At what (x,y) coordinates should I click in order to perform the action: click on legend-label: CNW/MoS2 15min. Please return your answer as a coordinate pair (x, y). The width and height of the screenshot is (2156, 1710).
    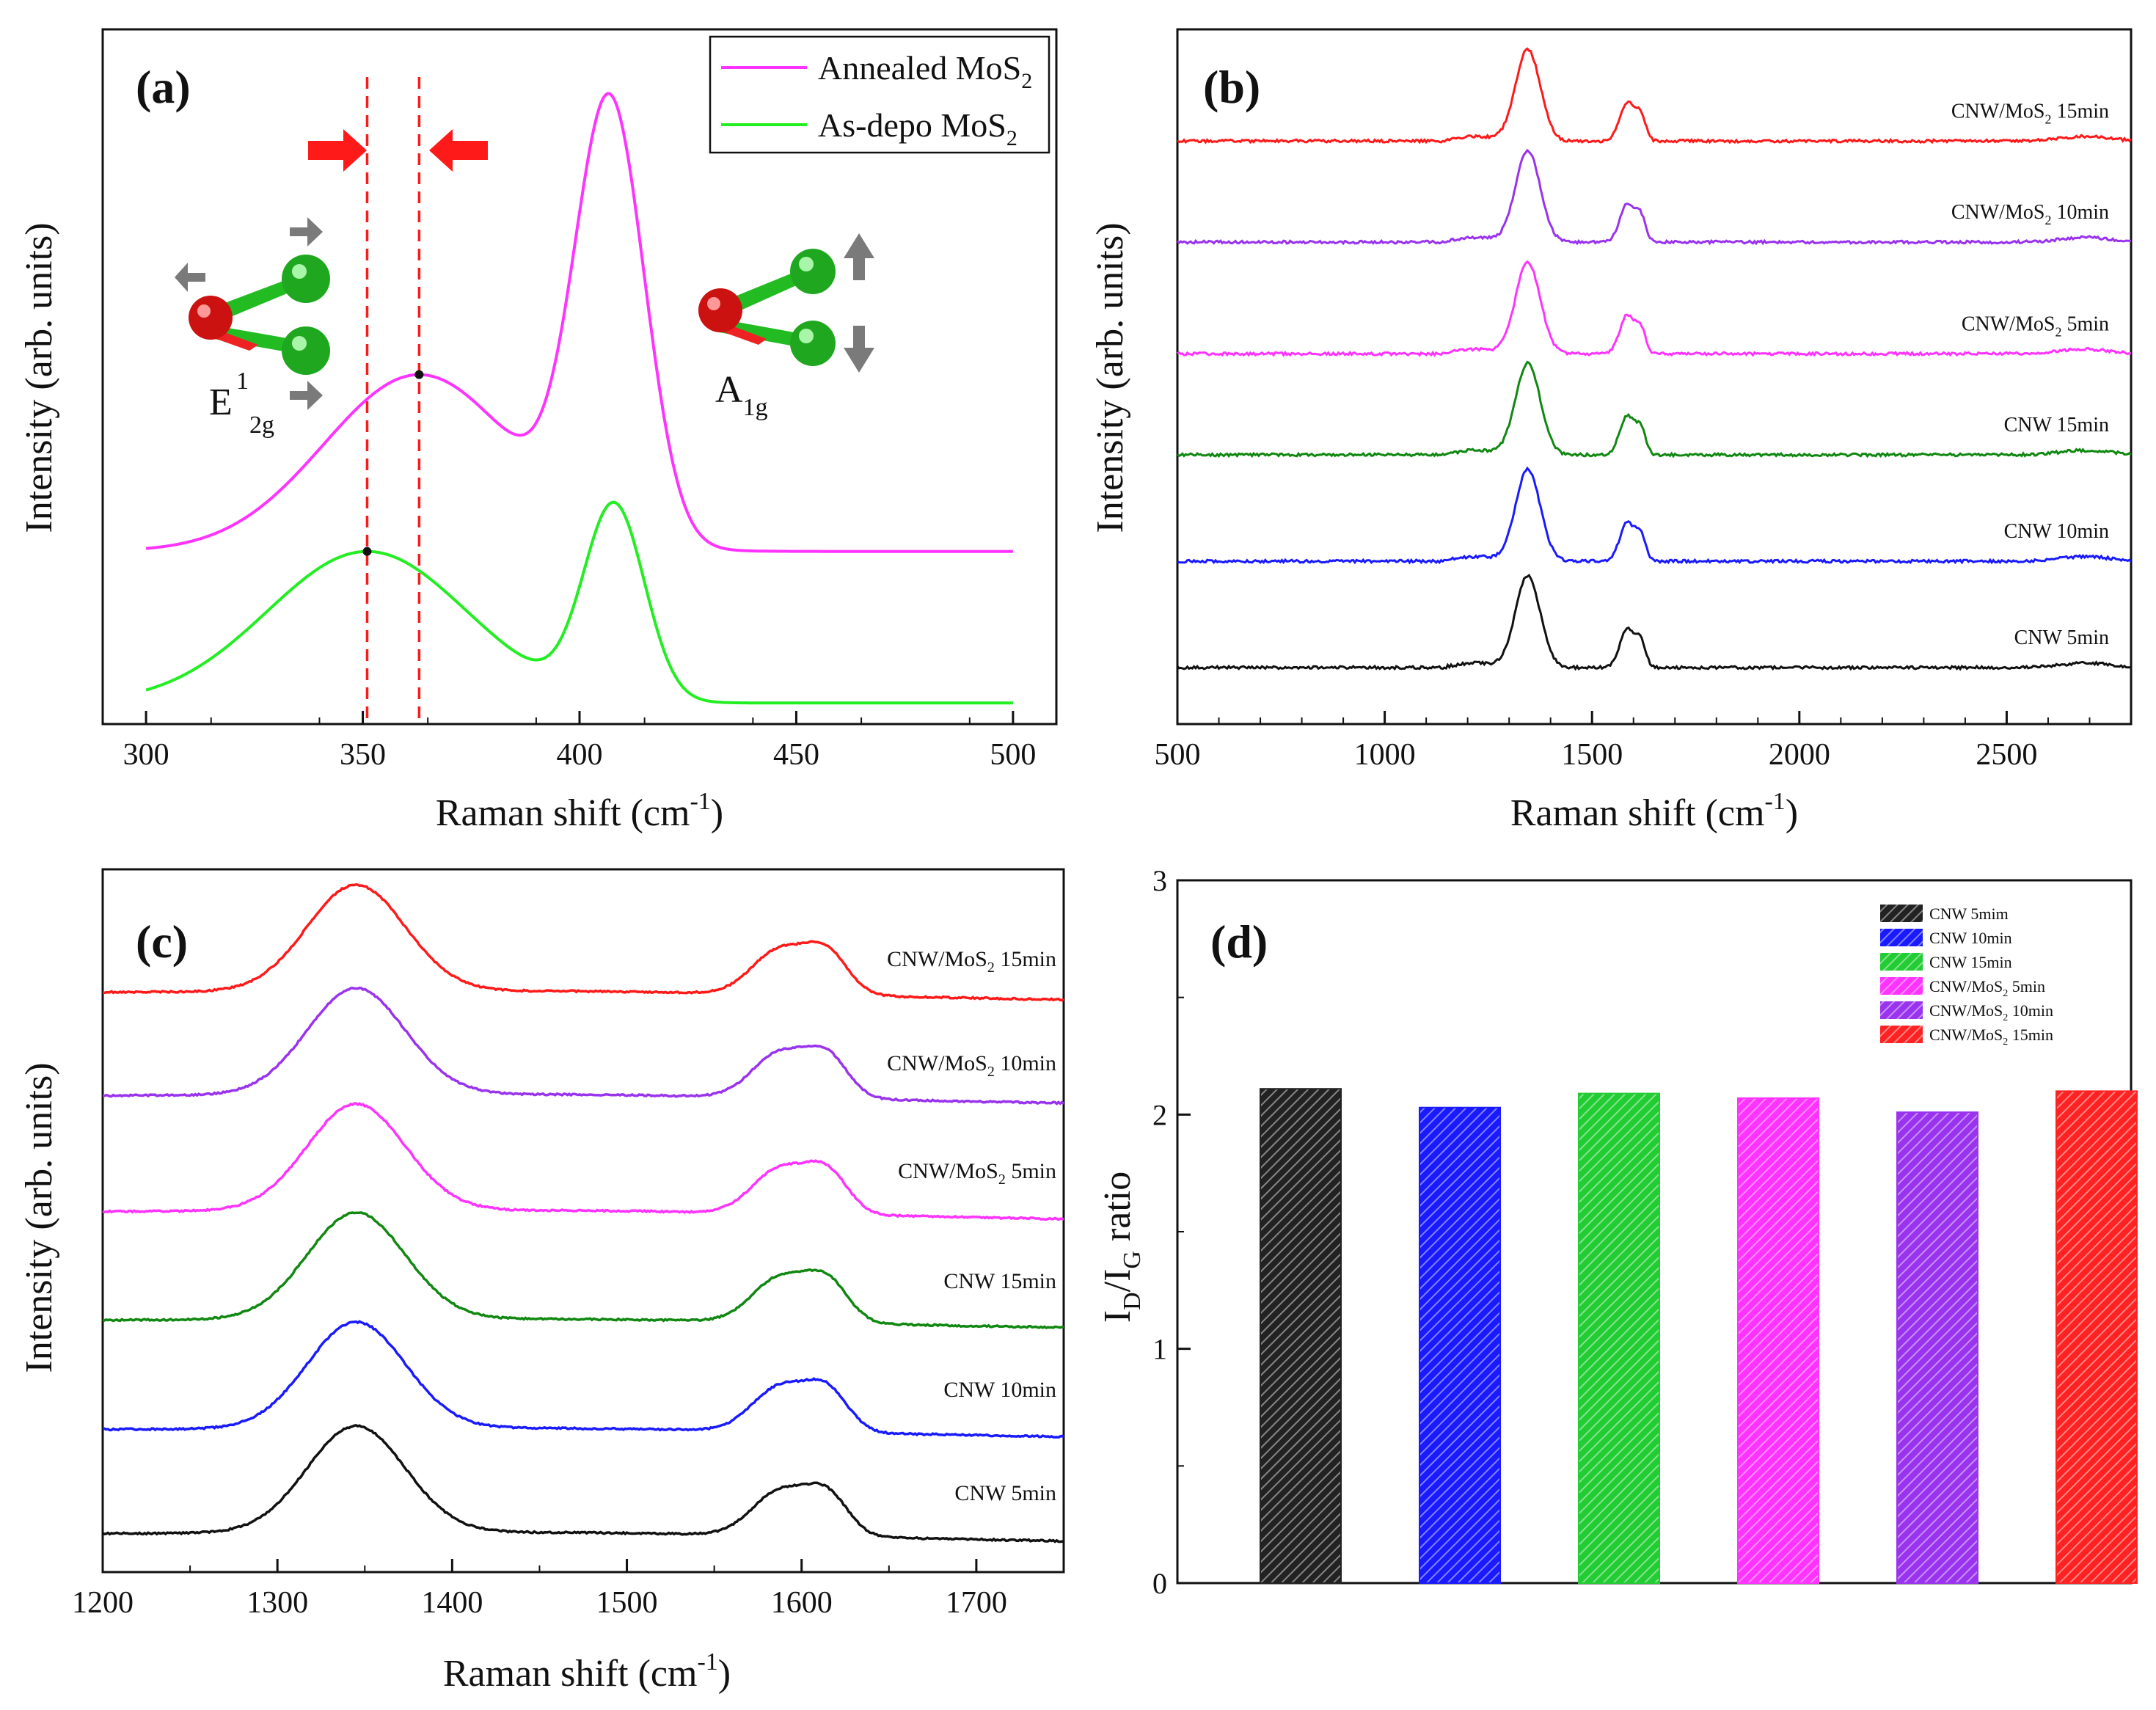
    Looking at the image, I should click on (1991, 1037).